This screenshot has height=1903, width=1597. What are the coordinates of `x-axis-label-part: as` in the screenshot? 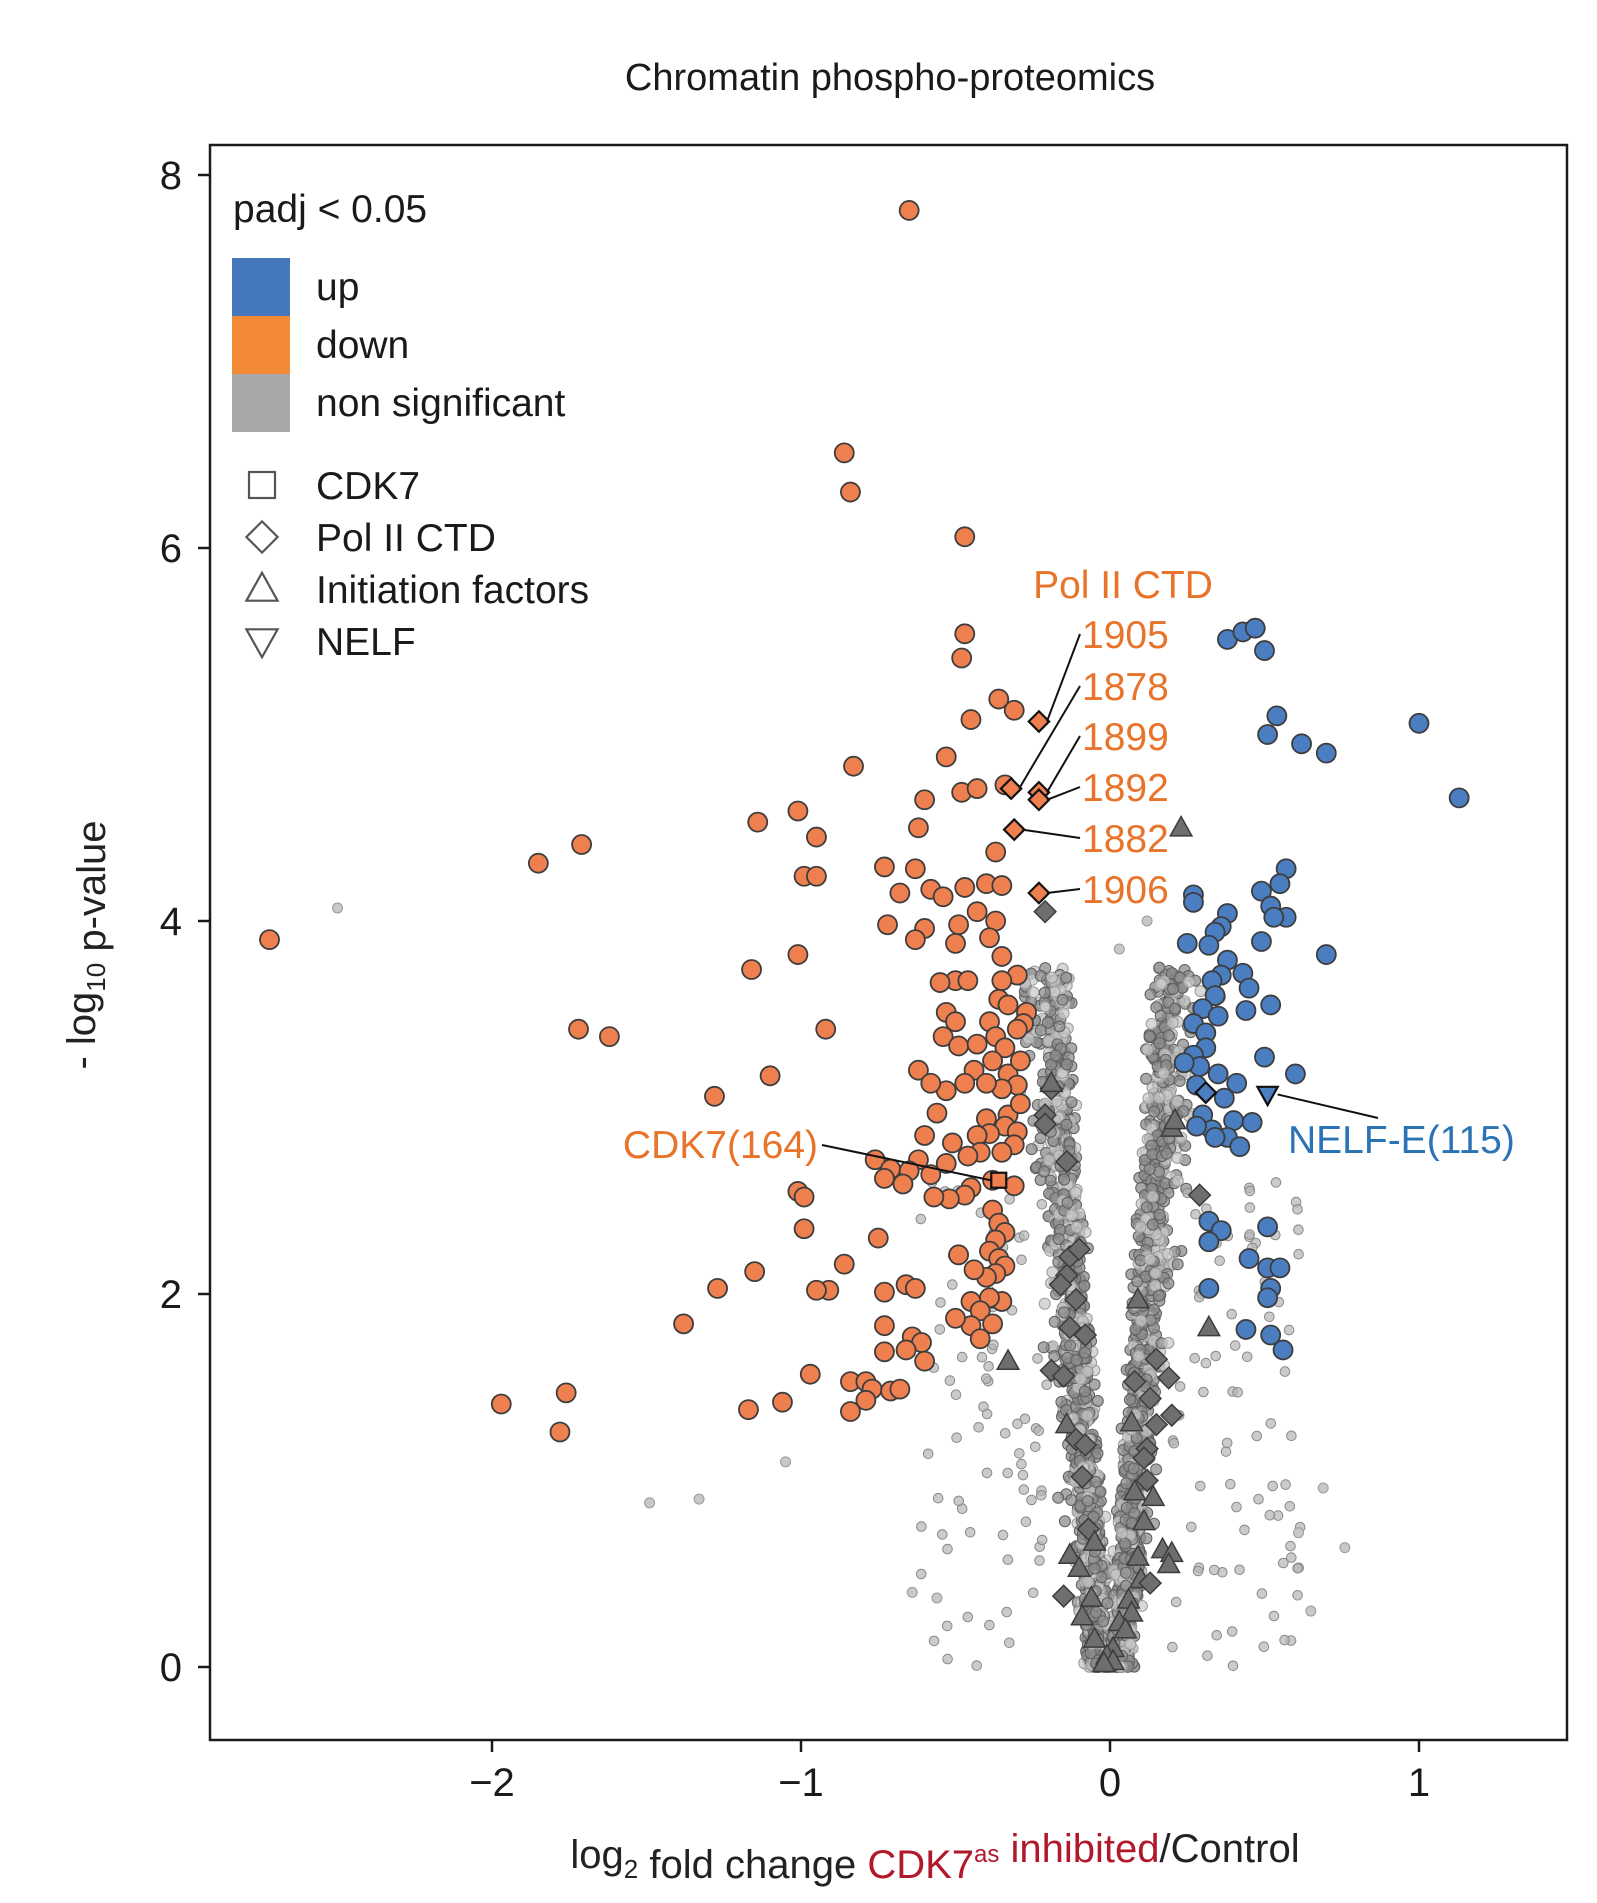 It's located at (986, 1854).